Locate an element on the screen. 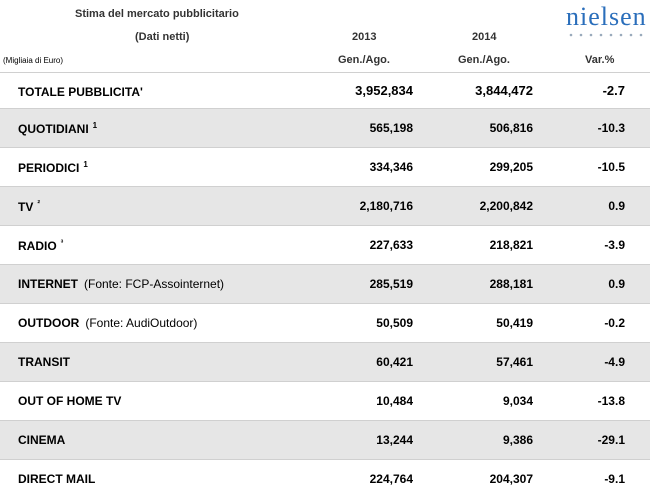  cell-value: 506,816 is located at coordinates (511, 128).